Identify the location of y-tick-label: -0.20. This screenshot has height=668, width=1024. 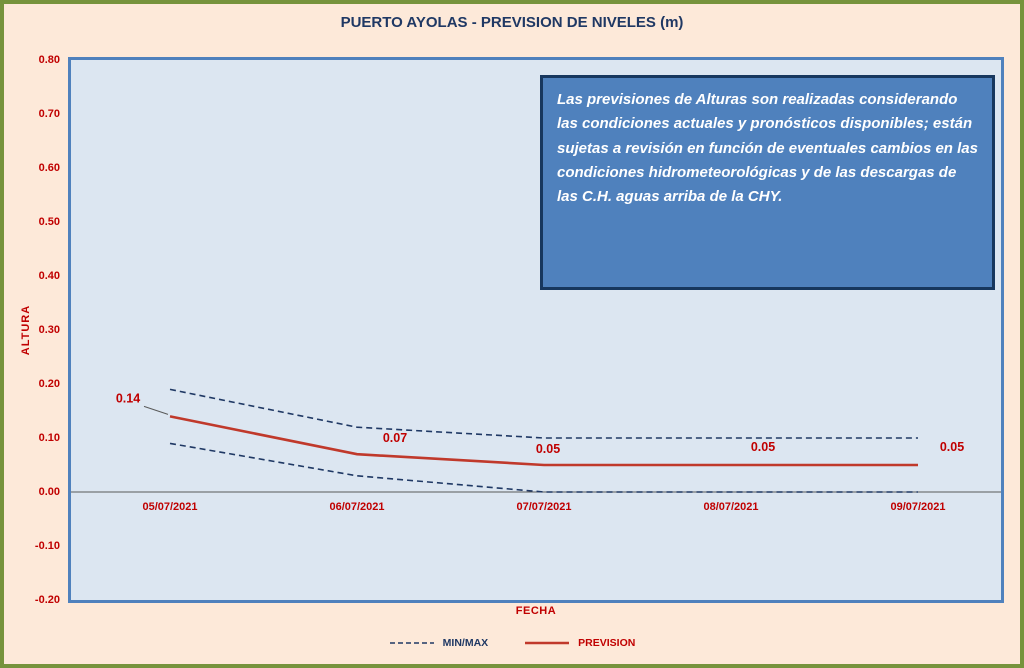
(47, 600).